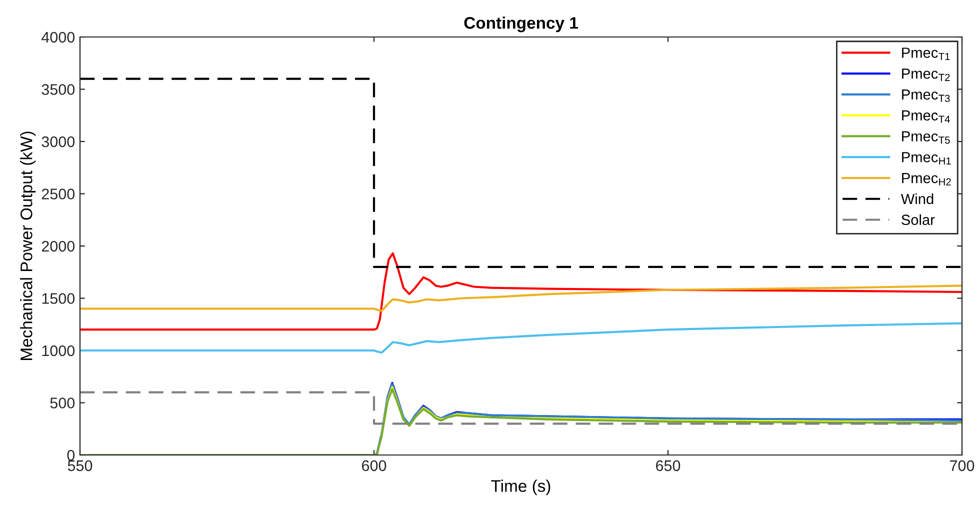  What do you see at coordinates (58, 194) in the screenshot?
I see `y-tick-label: 2500` at bounding box center [58, 194].